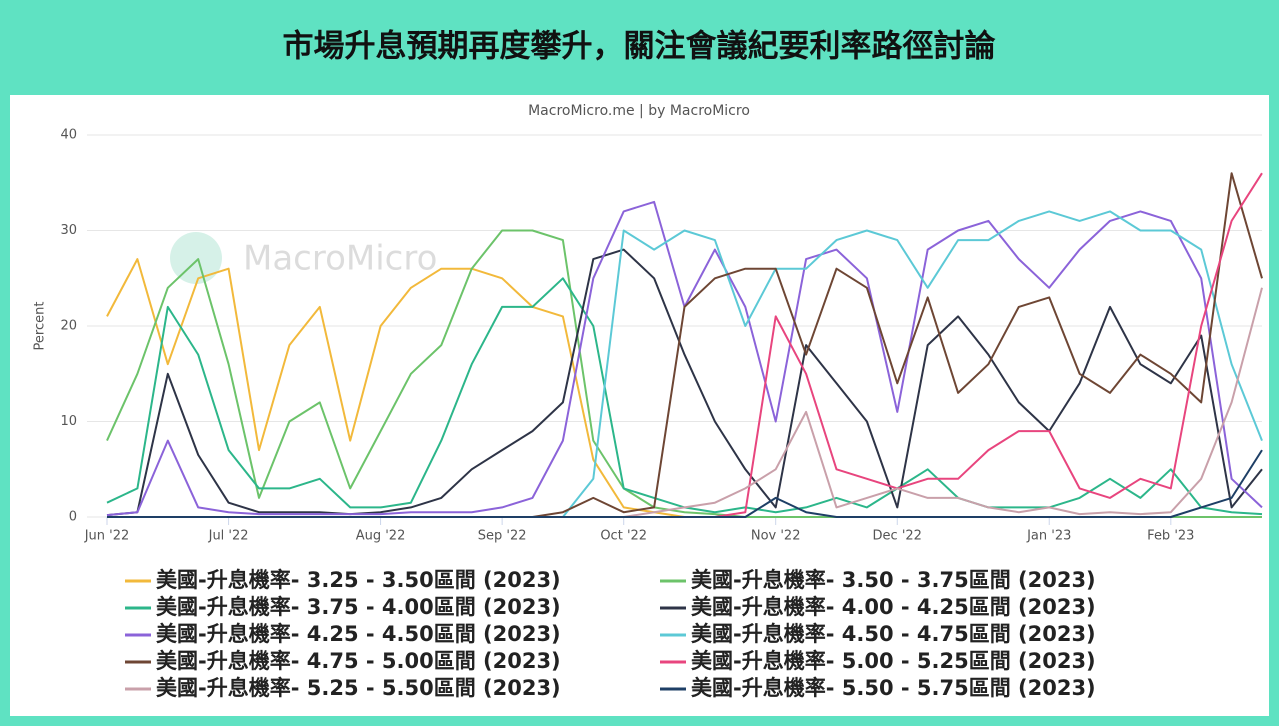  What do you see at coordinates (893, 661) in the screenshot?
I see `legend-label: 美國-升息機率- 5.00 - 5.25區間 (2023)` at bounding box center [893, 661].